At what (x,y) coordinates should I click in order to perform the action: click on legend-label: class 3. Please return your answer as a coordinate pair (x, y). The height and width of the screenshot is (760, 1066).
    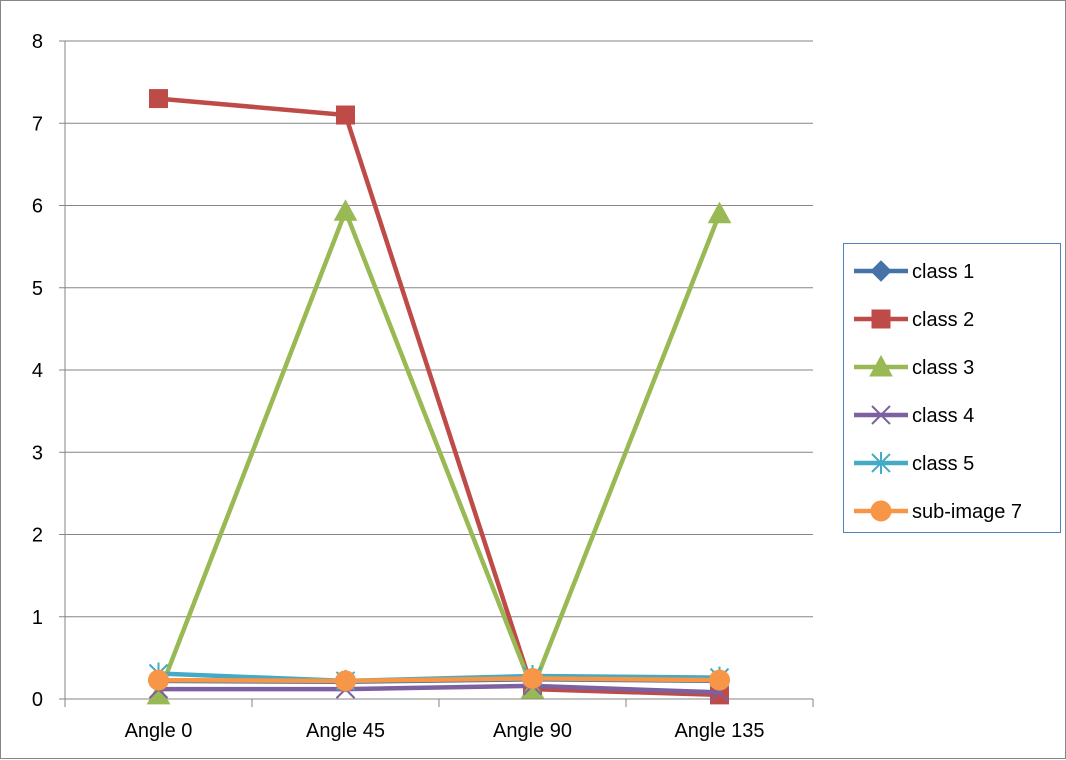
    Looking at the image, I should click on (943, 368).